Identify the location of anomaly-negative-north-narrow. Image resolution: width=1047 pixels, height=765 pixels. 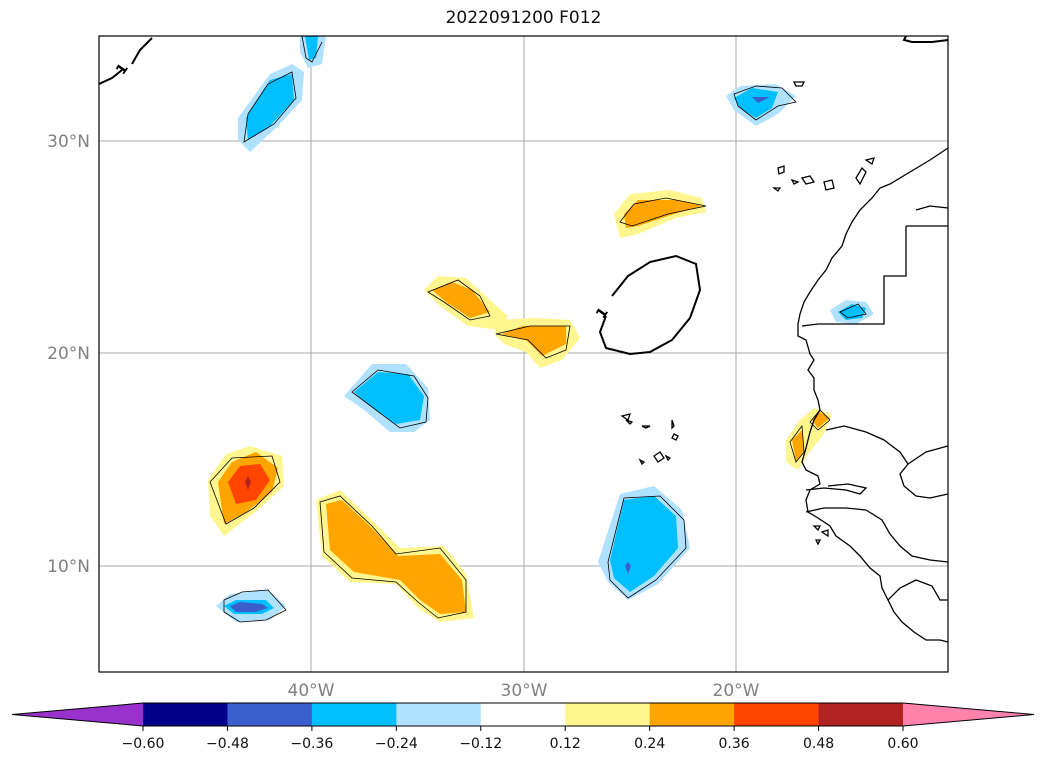
(313, 52).